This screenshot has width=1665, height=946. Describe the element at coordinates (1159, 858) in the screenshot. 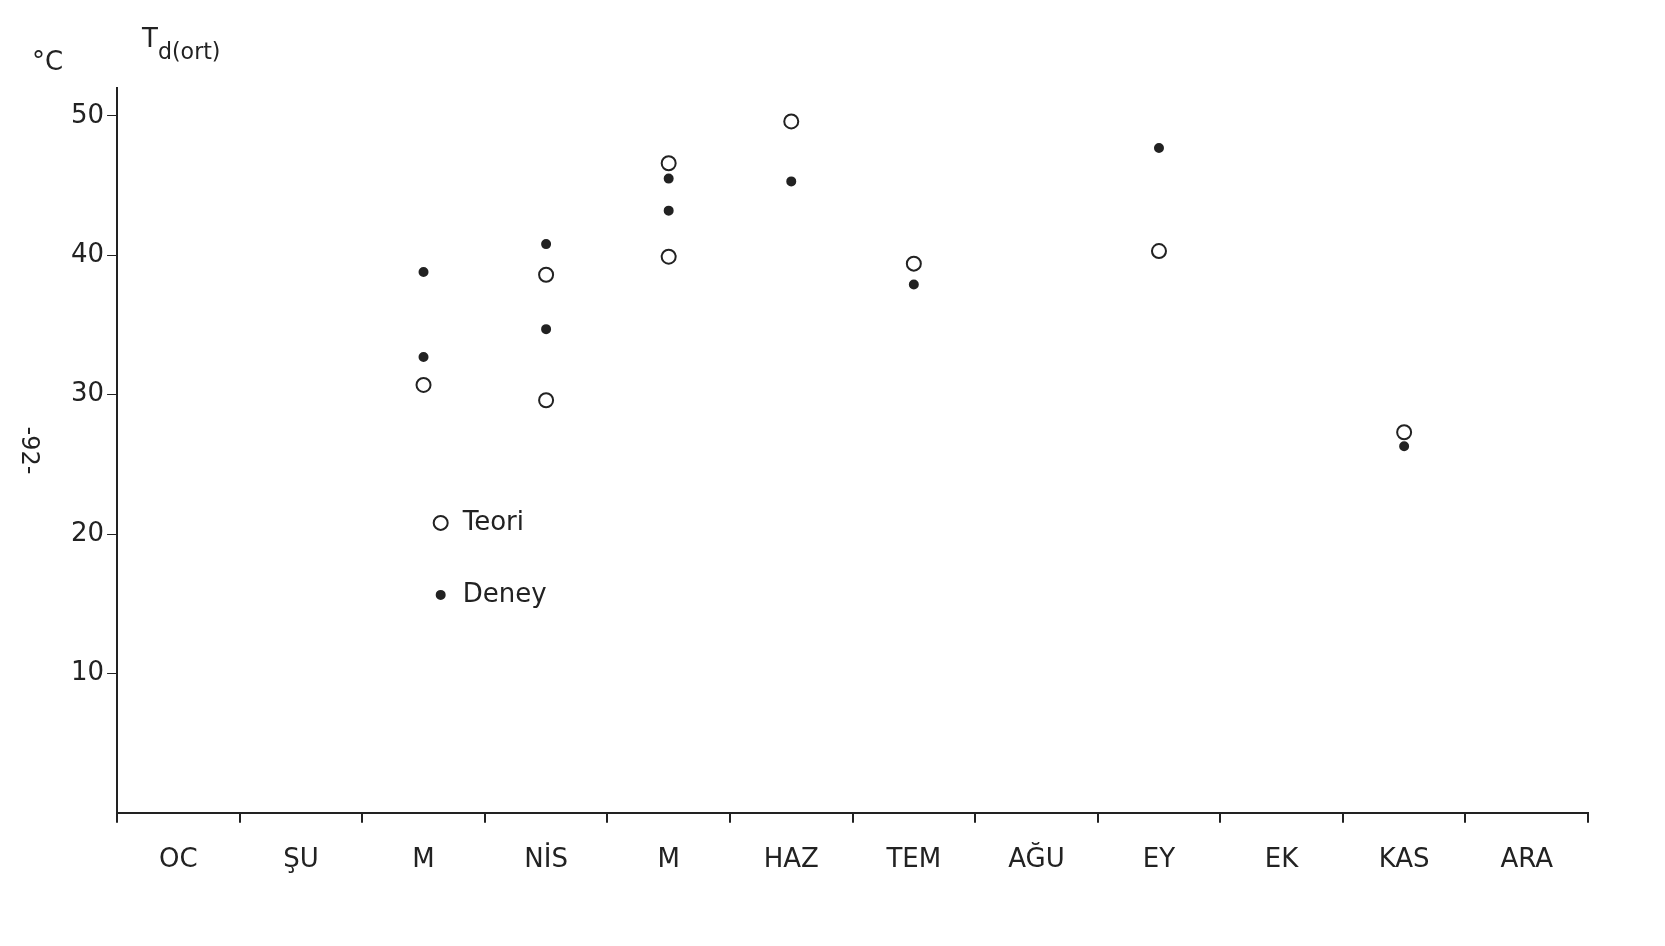

I see `x-tick-label: EY` at that location.